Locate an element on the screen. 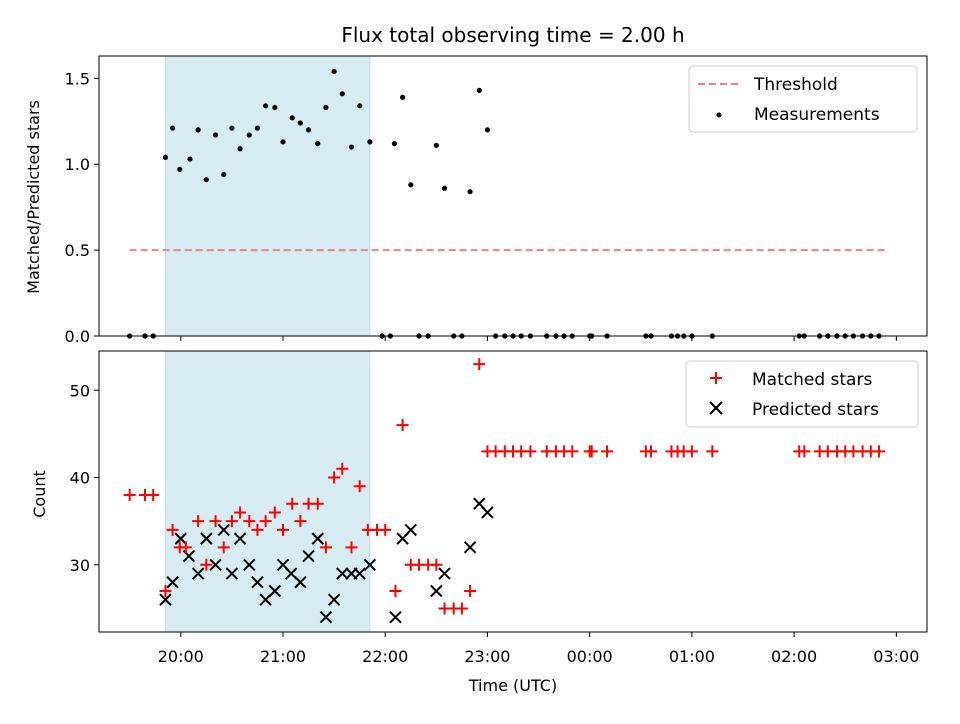  x-tick-label: 02:00 is located at coordinates (794, 656).